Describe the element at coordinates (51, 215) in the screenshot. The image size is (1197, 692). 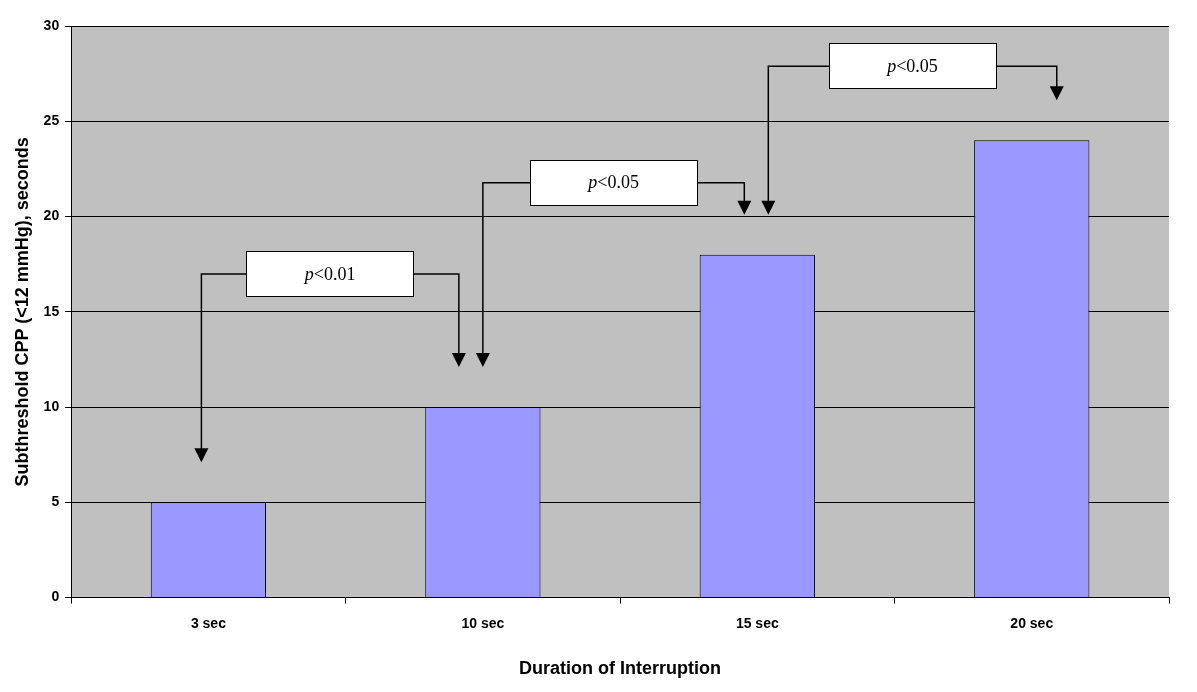
I see `y-tick-label: 20` at that location.